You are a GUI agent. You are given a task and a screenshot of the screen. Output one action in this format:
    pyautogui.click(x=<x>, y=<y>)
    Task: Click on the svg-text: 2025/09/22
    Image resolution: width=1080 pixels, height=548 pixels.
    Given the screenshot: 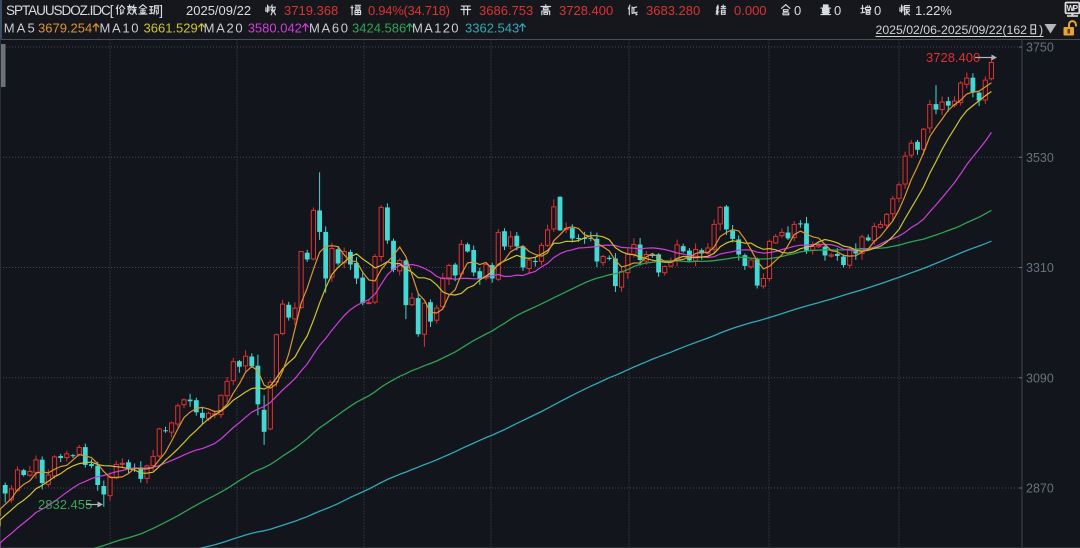 What is the action you would take?
    pyautogui.click(x=218, y=10)
    